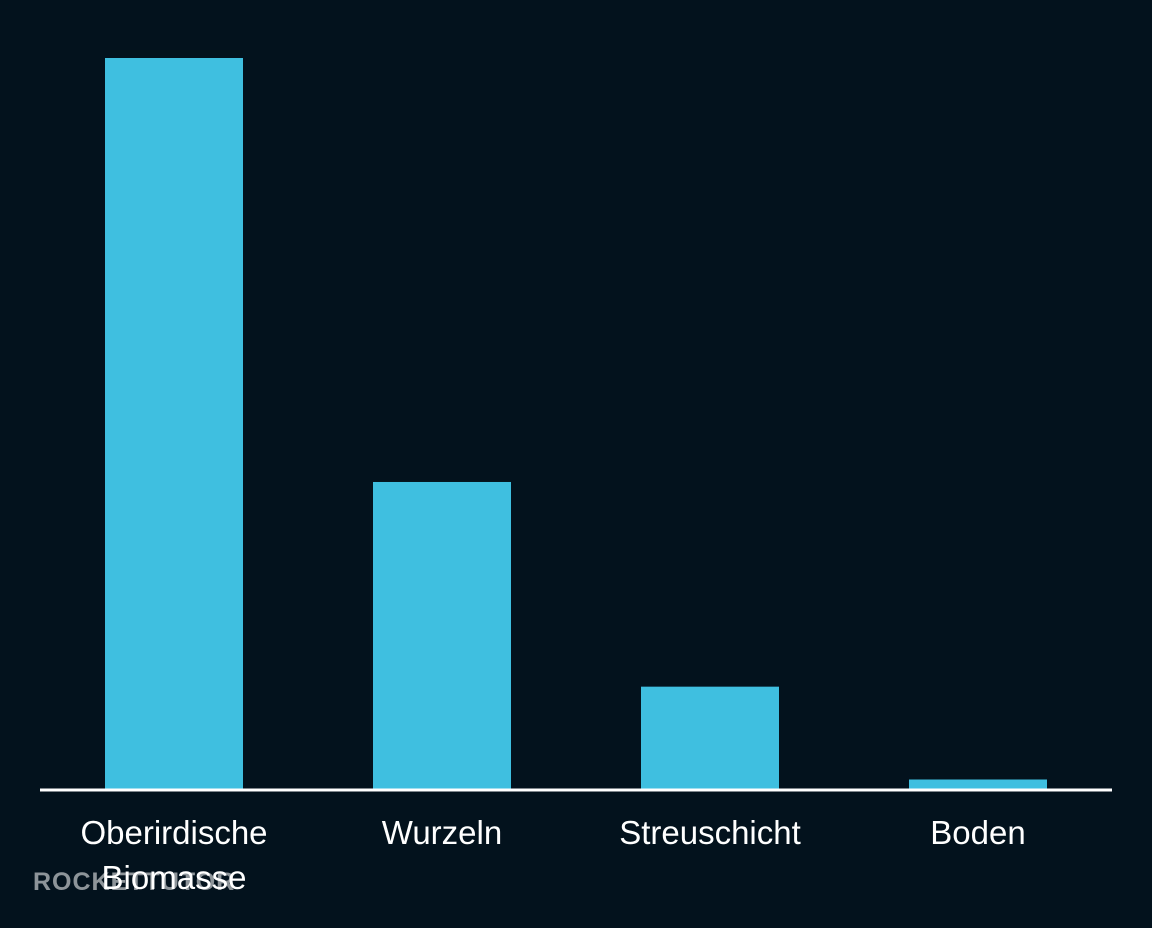 Image resolution: width=1152 pixels, height=928 pixels. I want to click on category-label: Oberirdische Biomasse, so click(173, 855).